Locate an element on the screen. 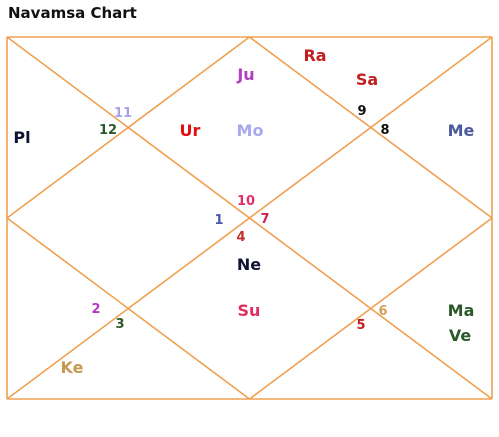  house-number-9: 9 is located at coordinates (361, 111).